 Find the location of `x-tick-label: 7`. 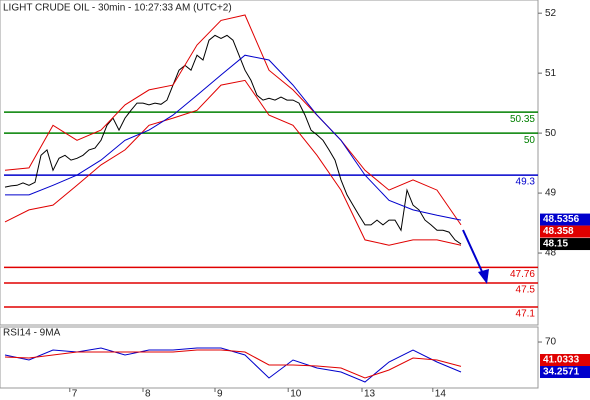

x-tick-label: 7 is located at coordinates (75, 394).